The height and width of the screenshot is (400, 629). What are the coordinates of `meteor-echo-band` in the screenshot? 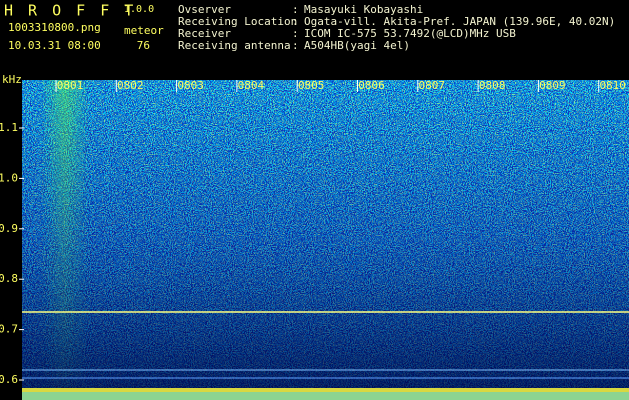 It's located at (65, 240).